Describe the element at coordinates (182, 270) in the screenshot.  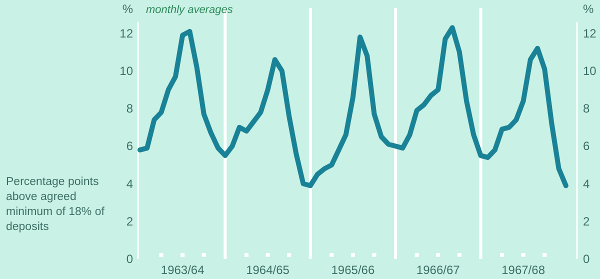
I see `x-tick-label: 1963/64` at that location.